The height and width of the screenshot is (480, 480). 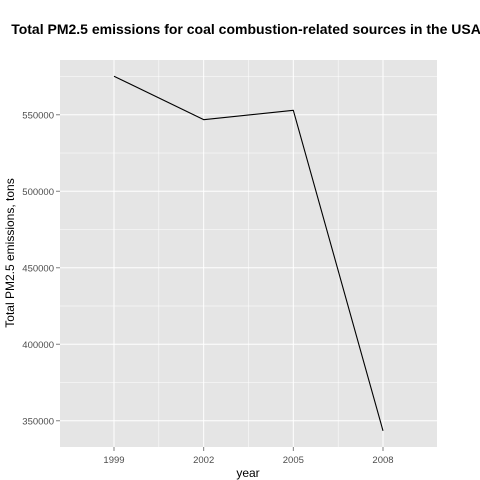 What do you see at coordinates (38, 115) in the screenshot?
I see `y-tick-label: 550000` at bounding box center [38, 115].